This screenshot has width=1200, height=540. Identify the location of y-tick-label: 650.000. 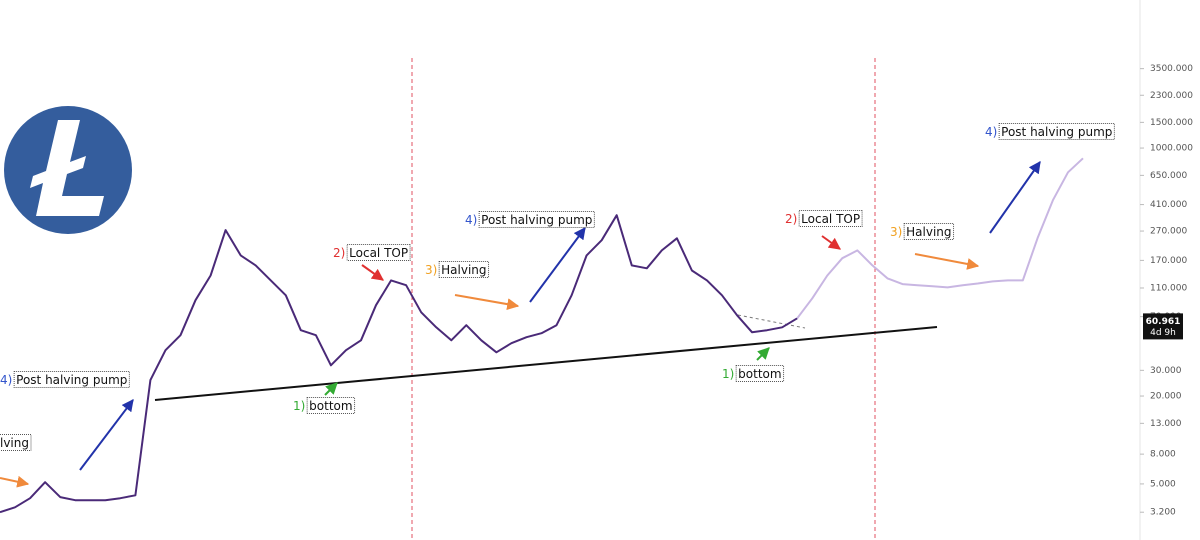
(1168, 176).